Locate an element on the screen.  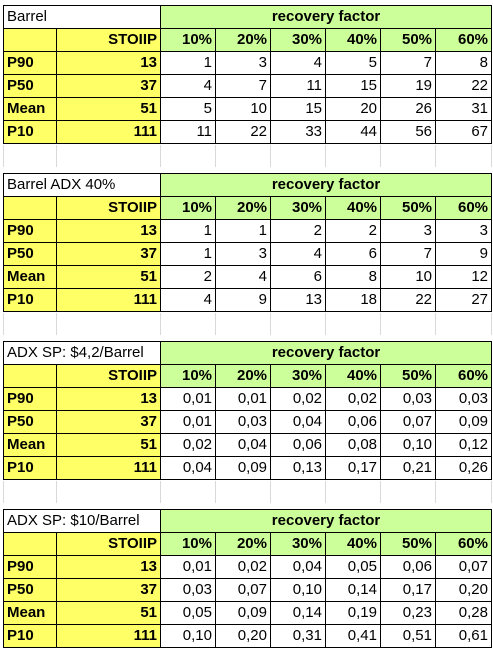
value-cell: 33 is located at coordinates (298, 132).